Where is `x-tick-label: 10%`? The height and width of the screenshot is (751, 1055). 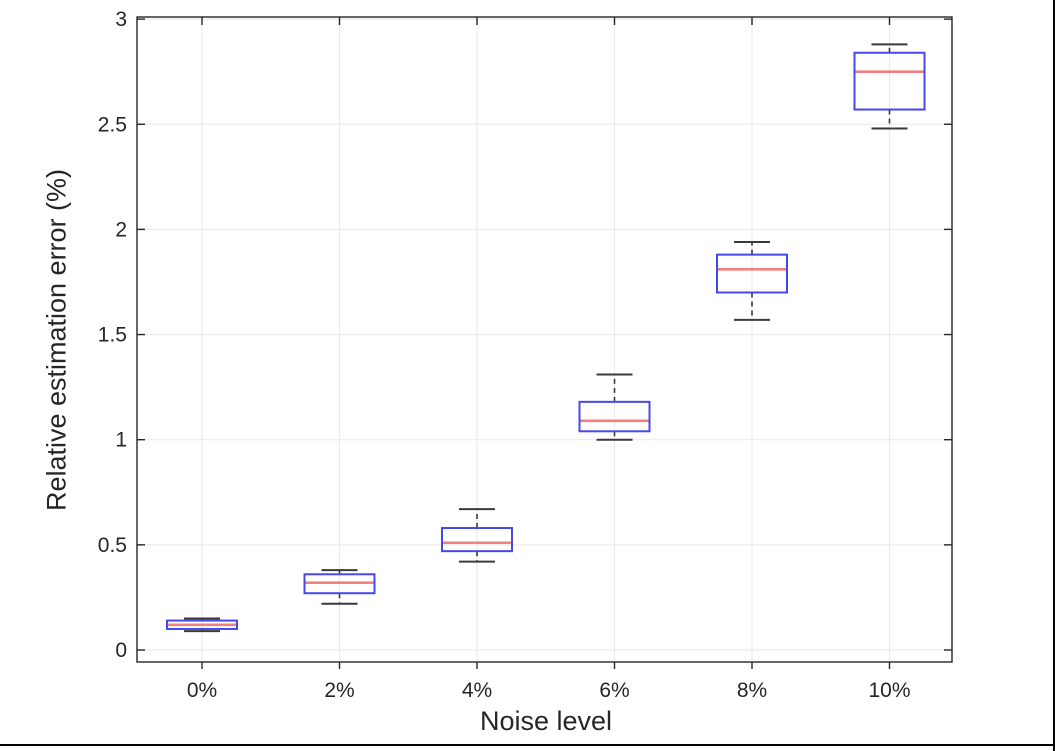
x-tick-label: 10% is located at coordinates (889, 690).